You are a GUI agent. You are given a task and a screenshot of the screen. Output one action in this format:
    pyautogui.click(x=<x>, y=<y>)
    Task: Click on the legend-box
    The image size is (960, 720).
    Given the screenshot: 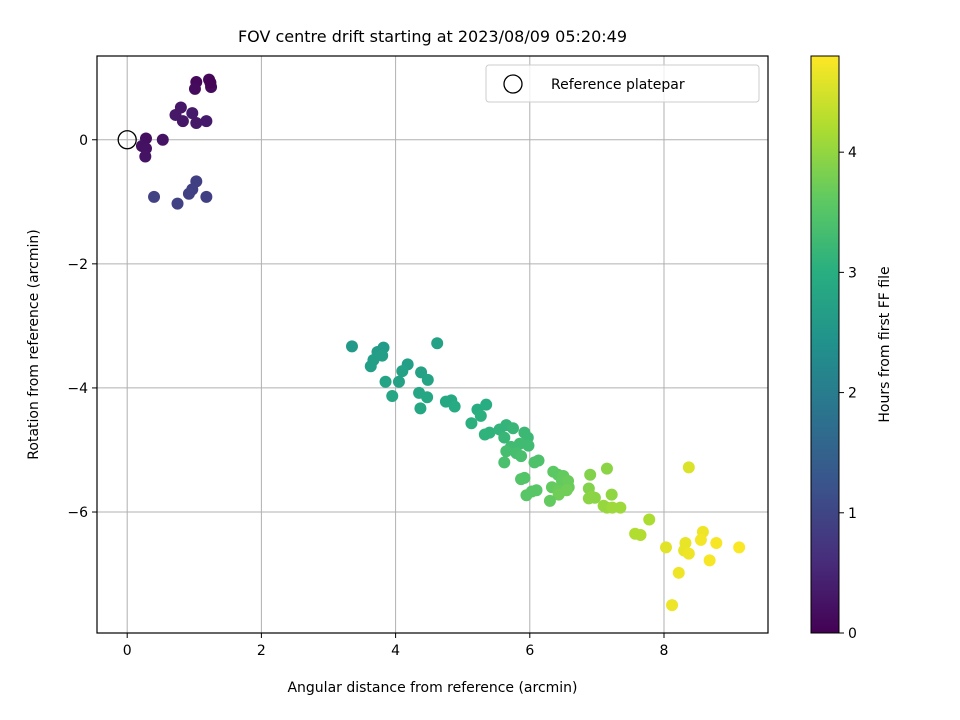 What is the action you would take?
    pyautogui.click(x=622, y=83)
    